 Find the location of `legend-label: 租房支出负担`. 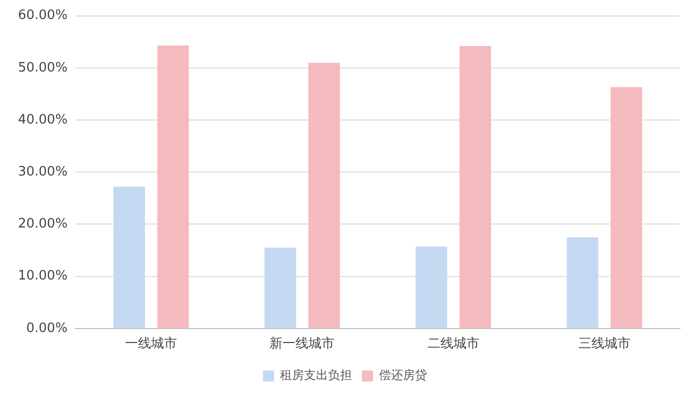

legend-label: 租房支出负担 is located at coordinates (316, 375).